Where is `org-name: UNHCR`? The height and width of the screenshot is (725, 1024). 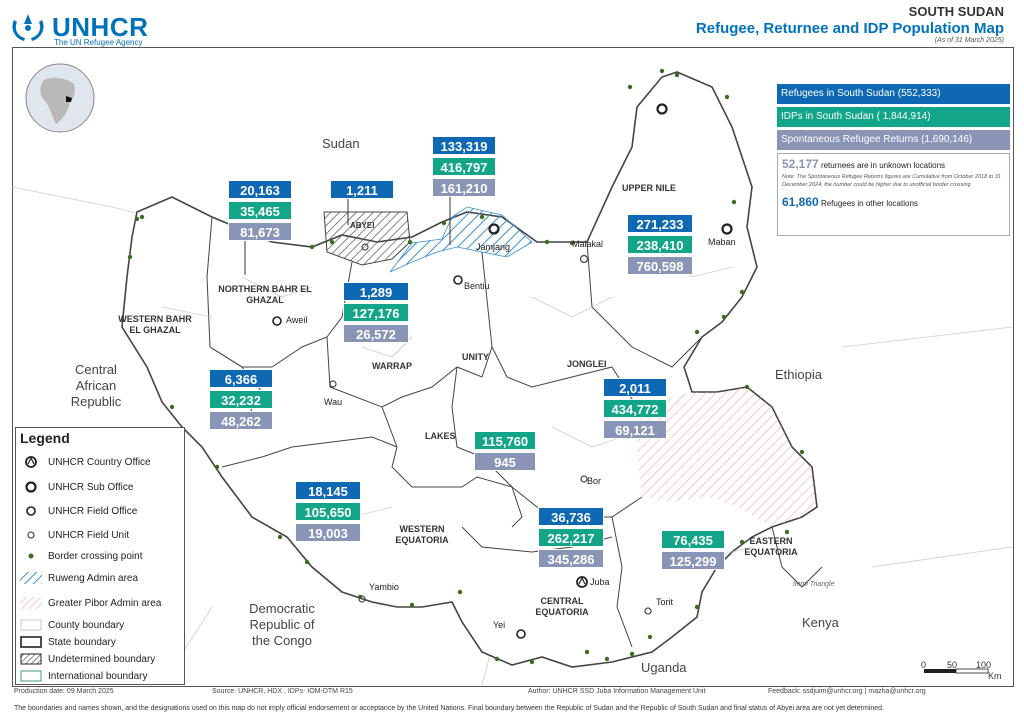
org-name: UNHCR is located at coordinates (100, 27).